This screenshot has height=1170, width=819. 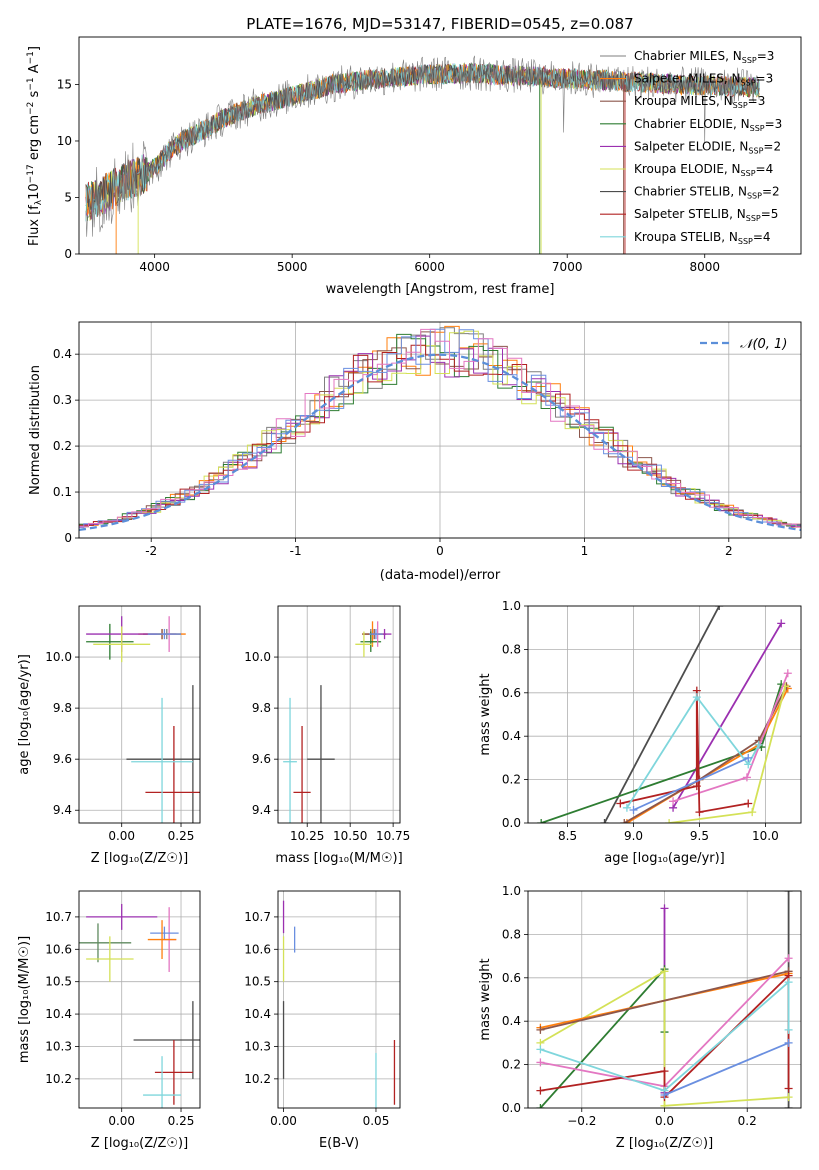 I want to click on mass-vs-Z-xlabel: Z [log₁₀(Z/Z☉)], so click(x=139, y=1143).